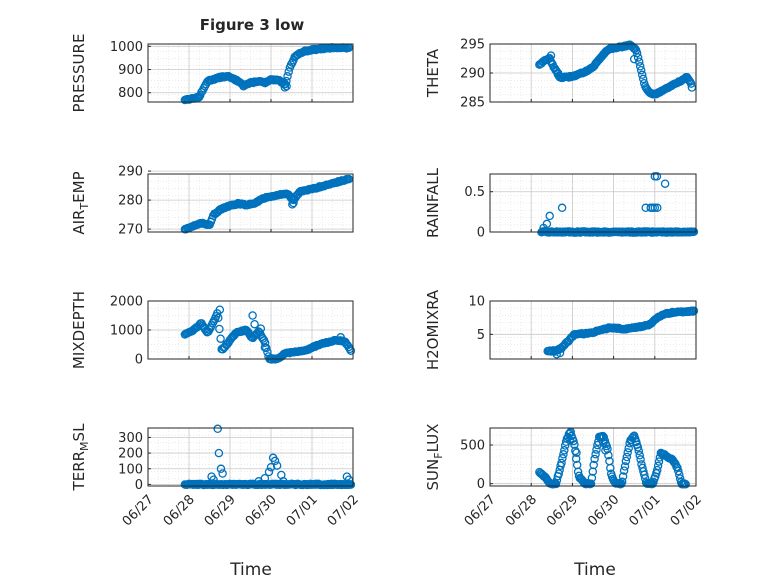 This screenshot has width=778, height=583. What do you see at coordinates (474, 192) in the screenshot?
I see `y-tick-label: 0.5` at bounding box center [474, 192].